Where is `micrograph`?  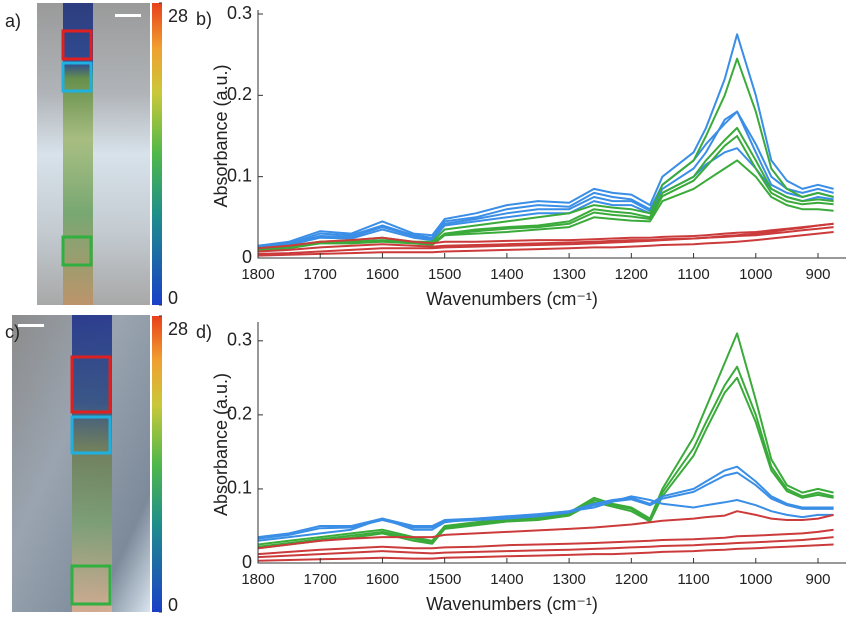
micrograph is located at coordinates (93, 154).